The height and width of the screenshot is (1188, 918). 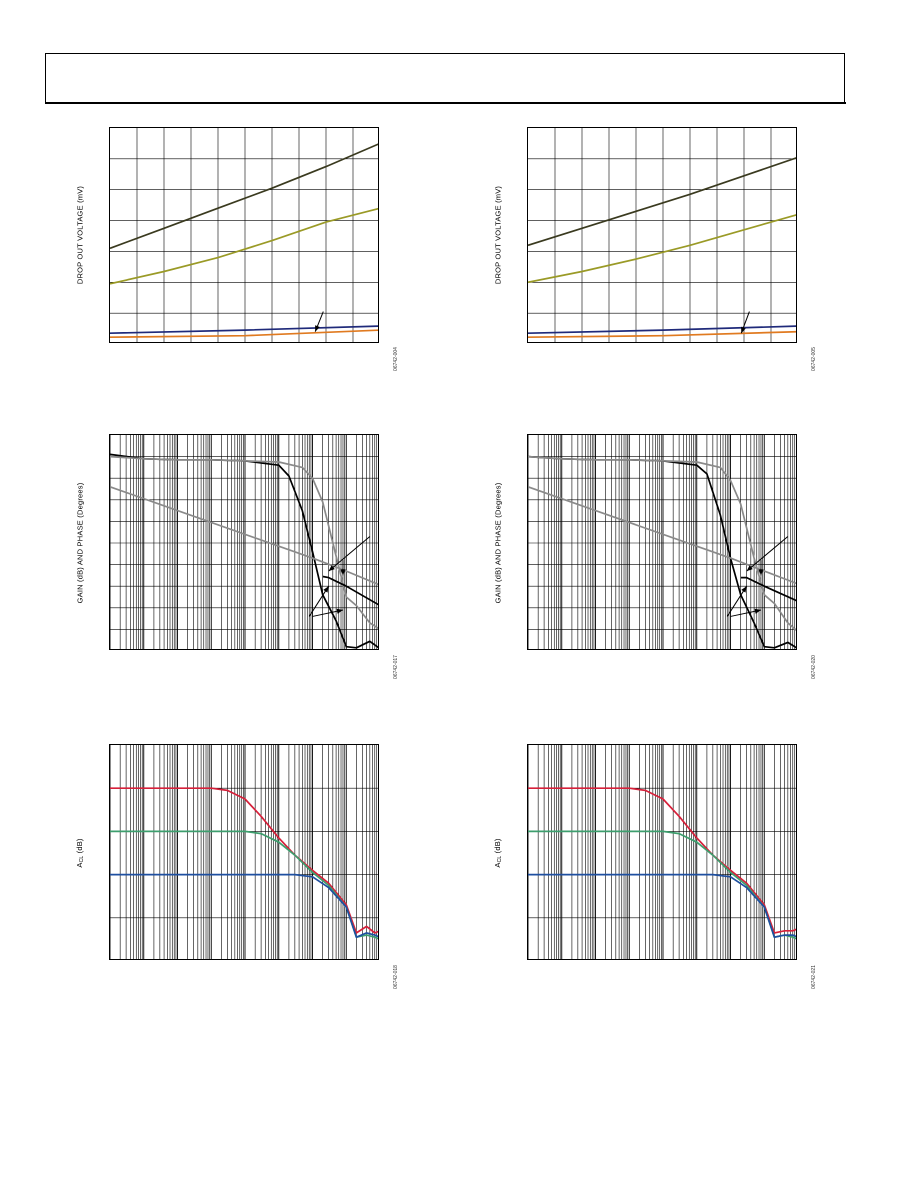 I want to click on figure-code: 06742-020, so click(x=814, y=667).